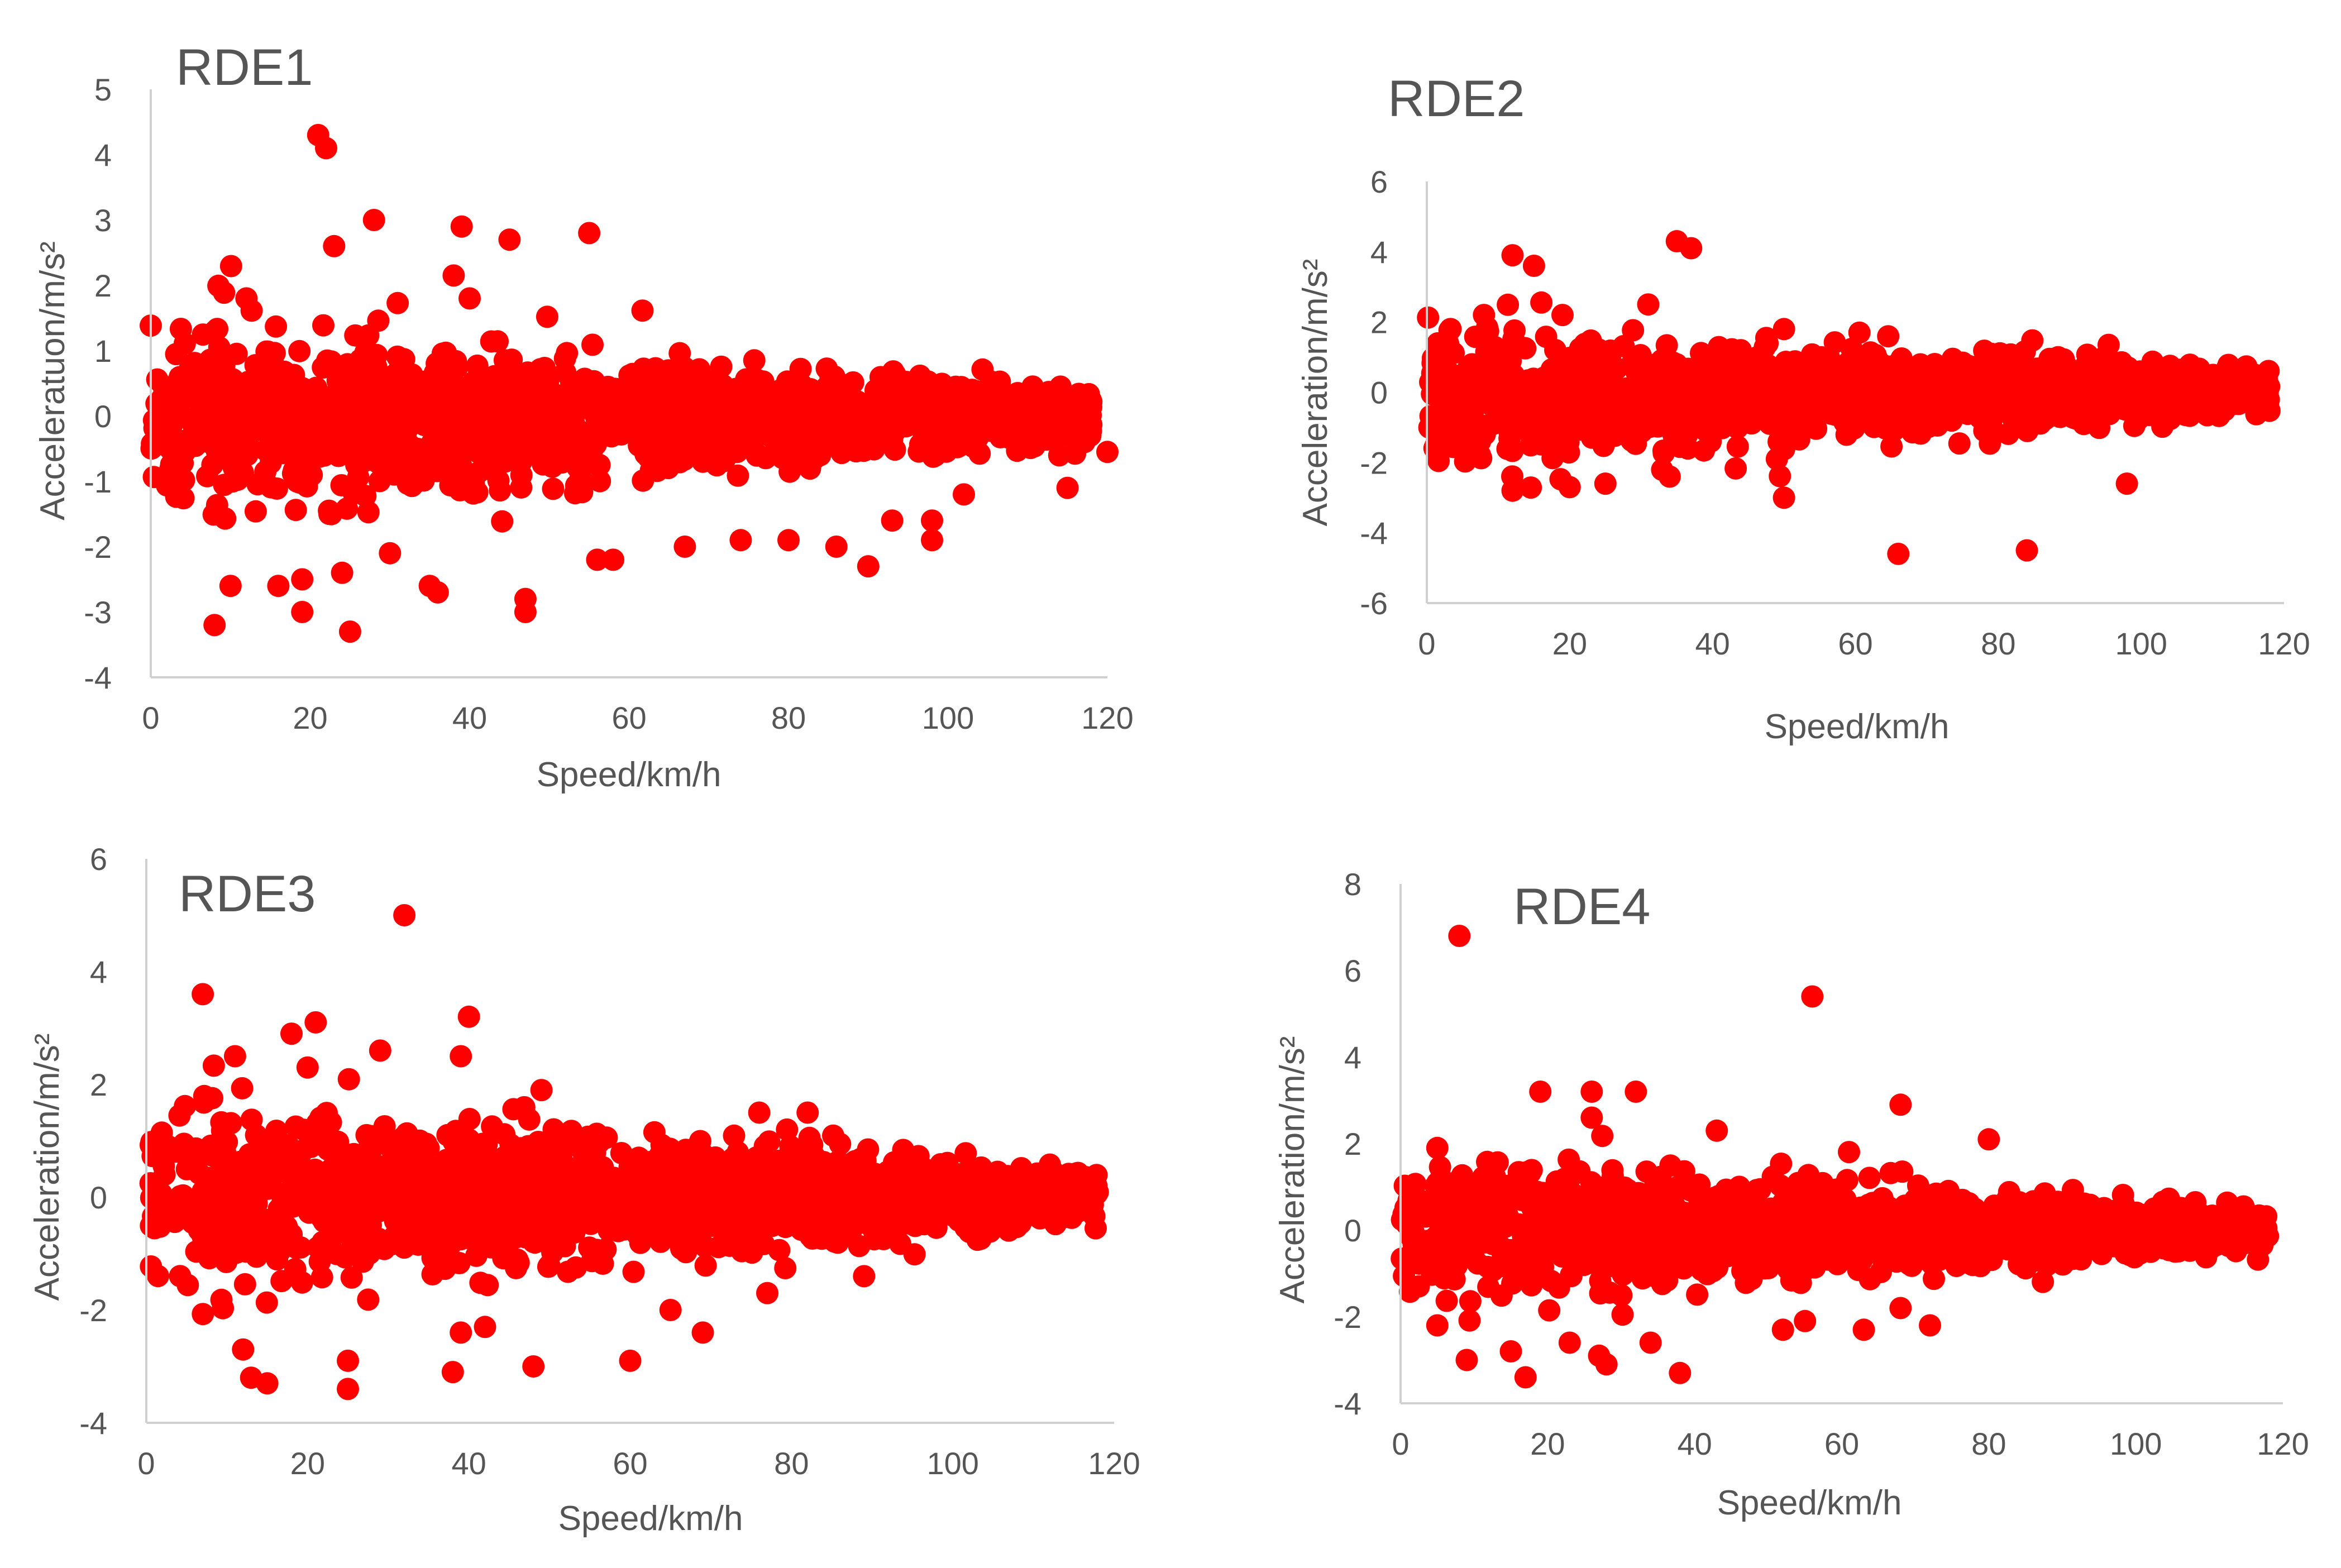  Describe the element at coordinates (788, 717) in the screenshot. I see `rde1-x-tick-label: 80` at that location.